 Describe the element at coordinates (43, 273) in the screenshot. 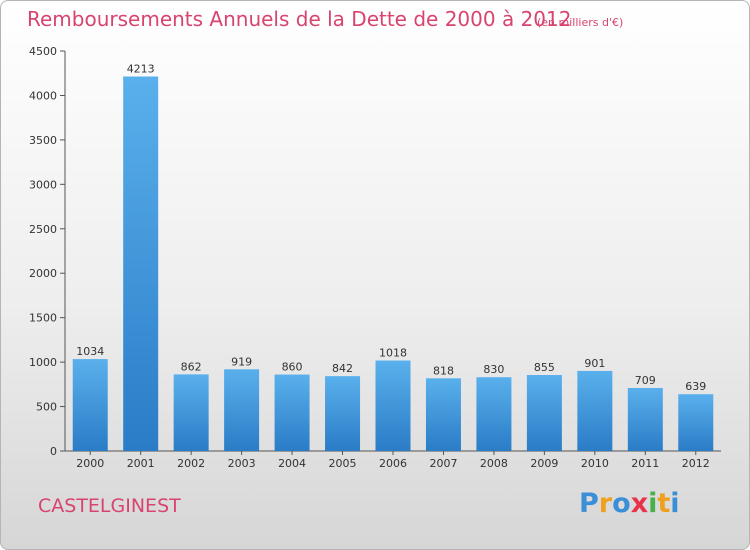

I see `y-tick-label: 2000` at that location.